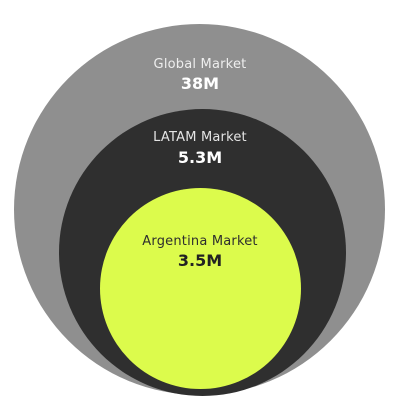 This screenshot has width=400, height=400. What do you see at coordinates (200, 241) in the screenshot?
I see `argentina-market-label: Argentina Market` at bounding box center [200, 241].